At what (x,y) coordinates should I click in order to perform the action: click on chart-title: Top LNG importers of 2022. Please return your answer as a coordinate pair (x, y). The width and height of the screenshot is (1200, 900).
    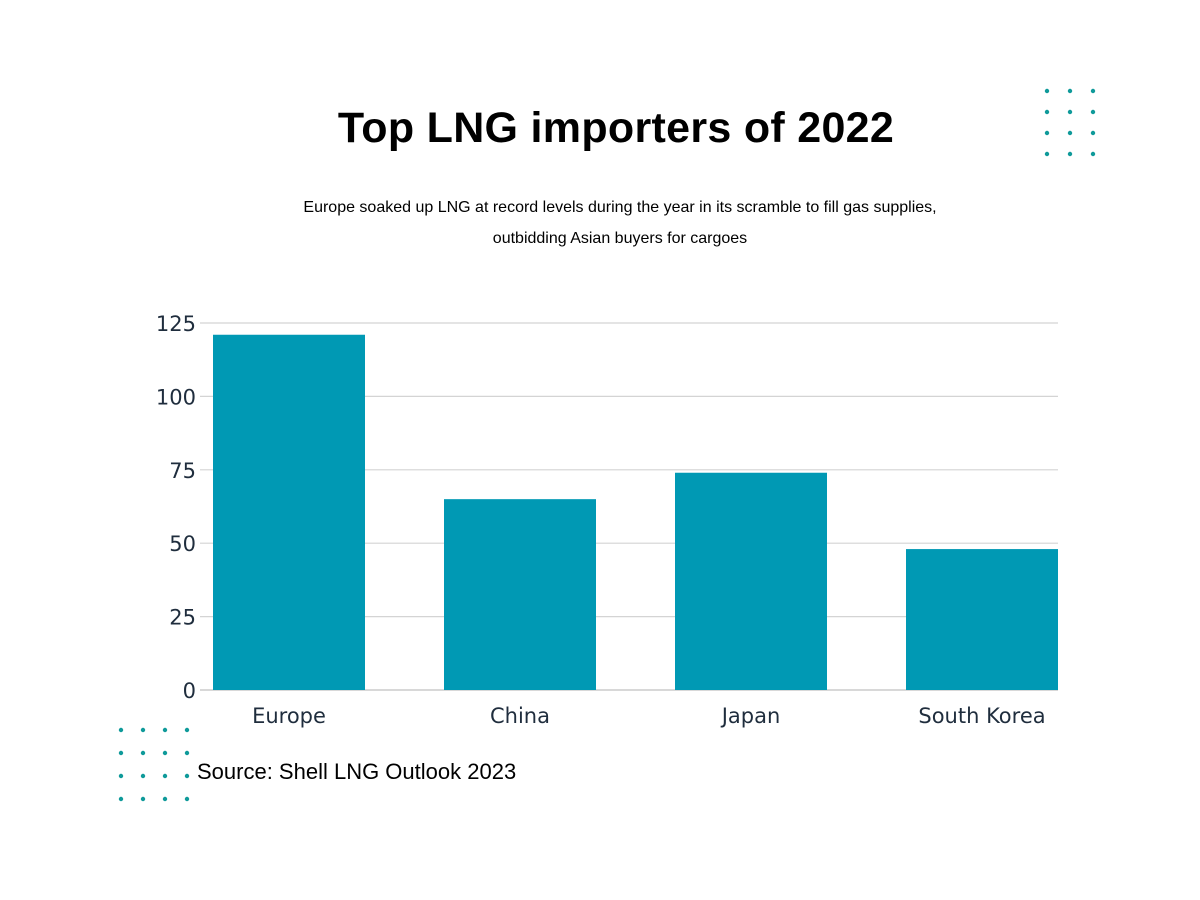
    Looking at the image, I should click on (616, 128).